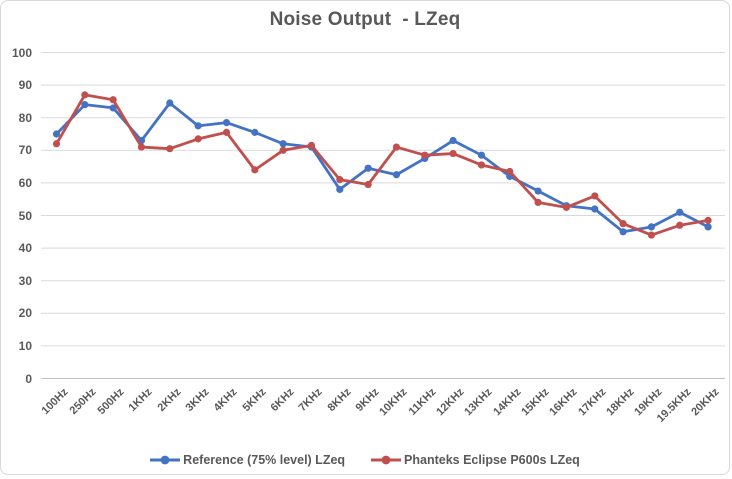  What do you see at coordinates (25, 215) in the screenshot?
I see `y-tick-label: 50` at bounding box center [25, 215].